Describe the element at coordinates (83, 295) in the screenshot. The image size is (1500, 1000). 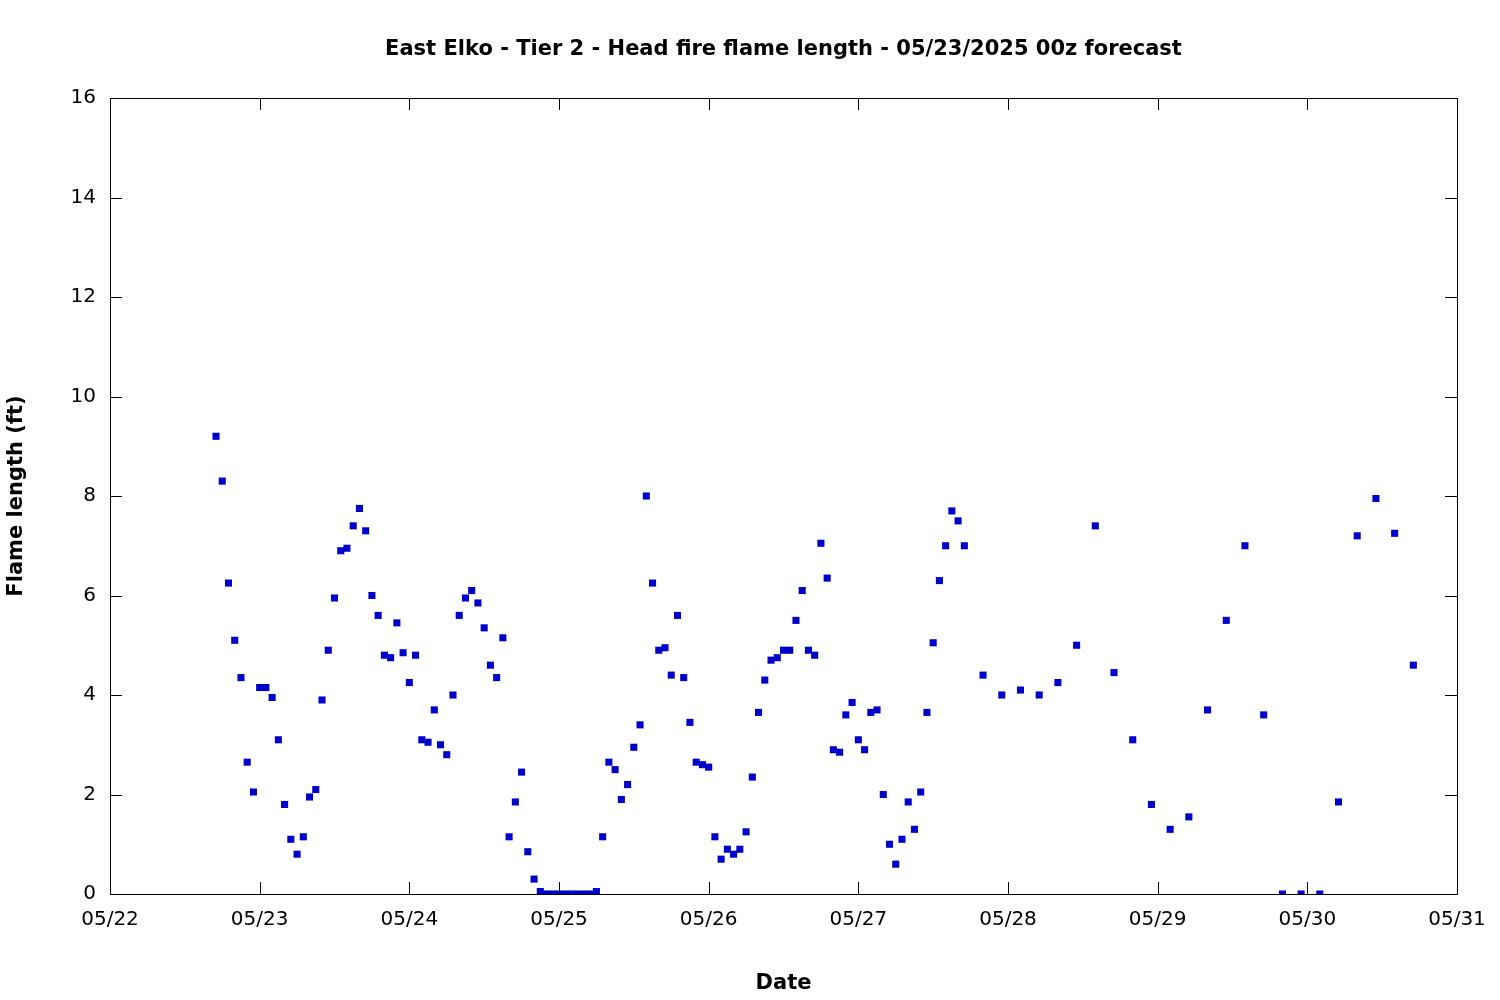
I see `y-tick-label: 12` at that location.